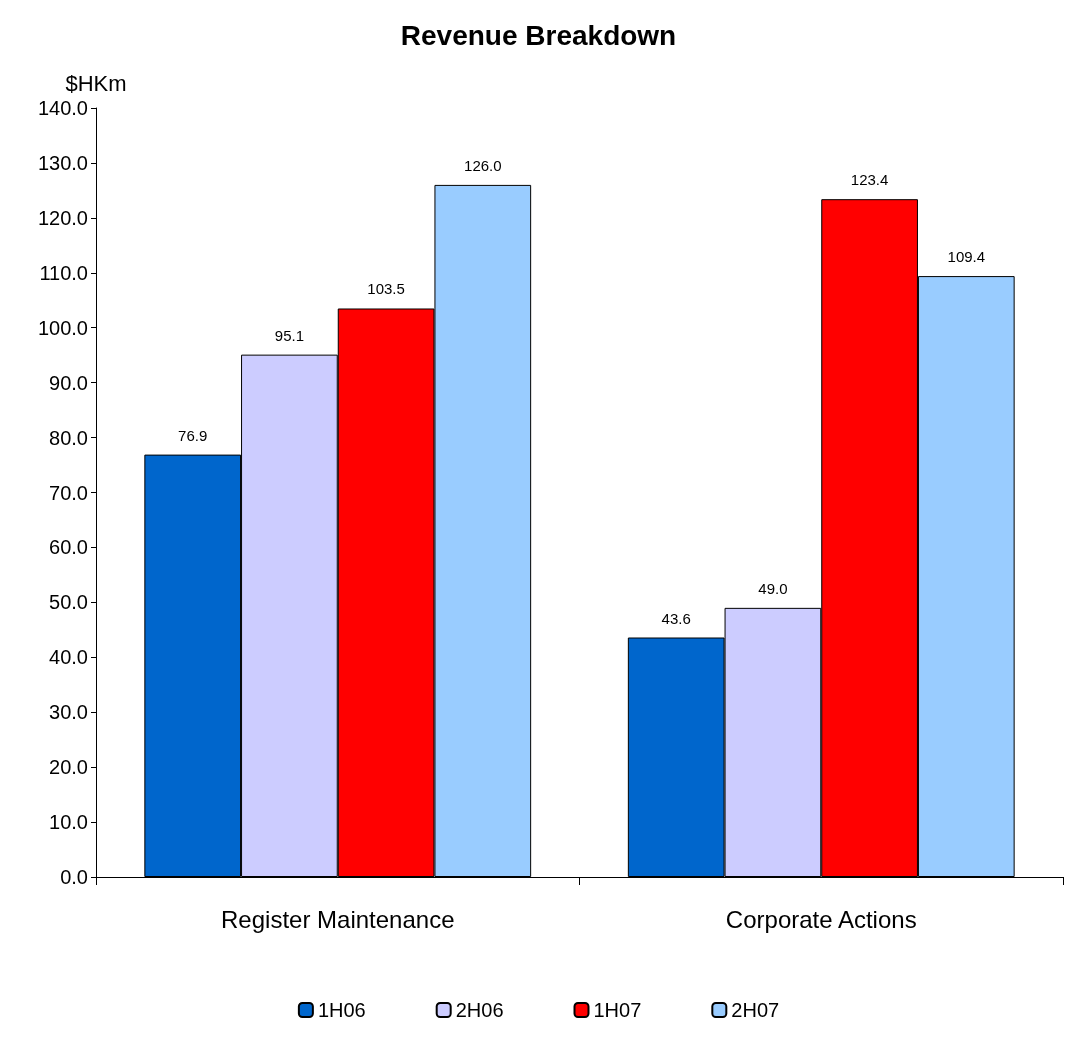 The width and height of the screenshot is (1077, 1045). Describe the element at coordinates (479, 1010) in the screenshot. I see `legend-label: 2H06` at that location.